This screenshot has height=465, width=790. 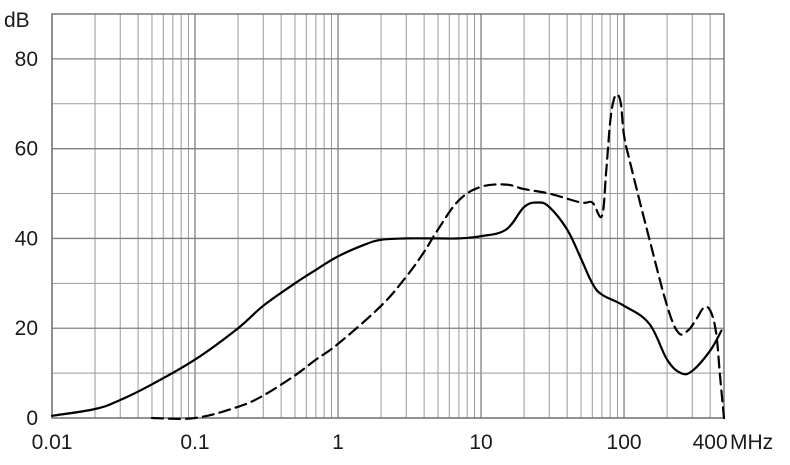 What do you see at coordinates (710, 442) in the screenshot?
I see `x-tick-label: 400` at bounding box center [710, 442].